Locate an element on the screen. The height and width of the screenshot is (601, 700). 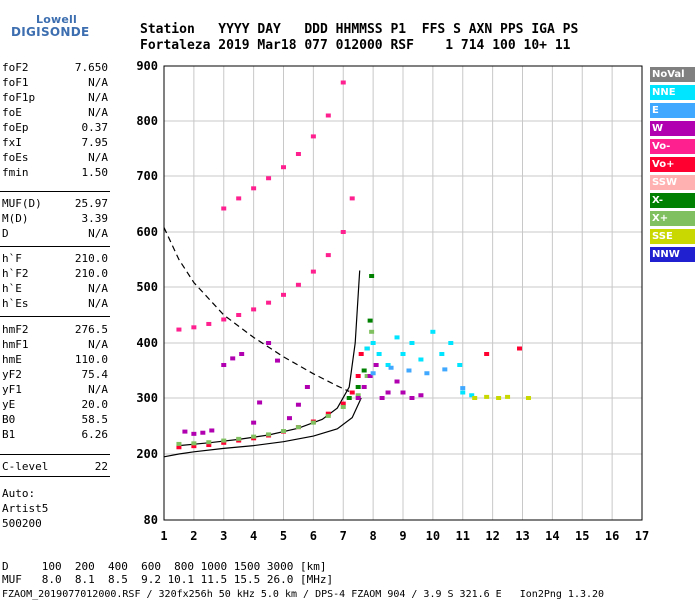
param-row: yF2 75.4 is located at coordinates (55, 374).